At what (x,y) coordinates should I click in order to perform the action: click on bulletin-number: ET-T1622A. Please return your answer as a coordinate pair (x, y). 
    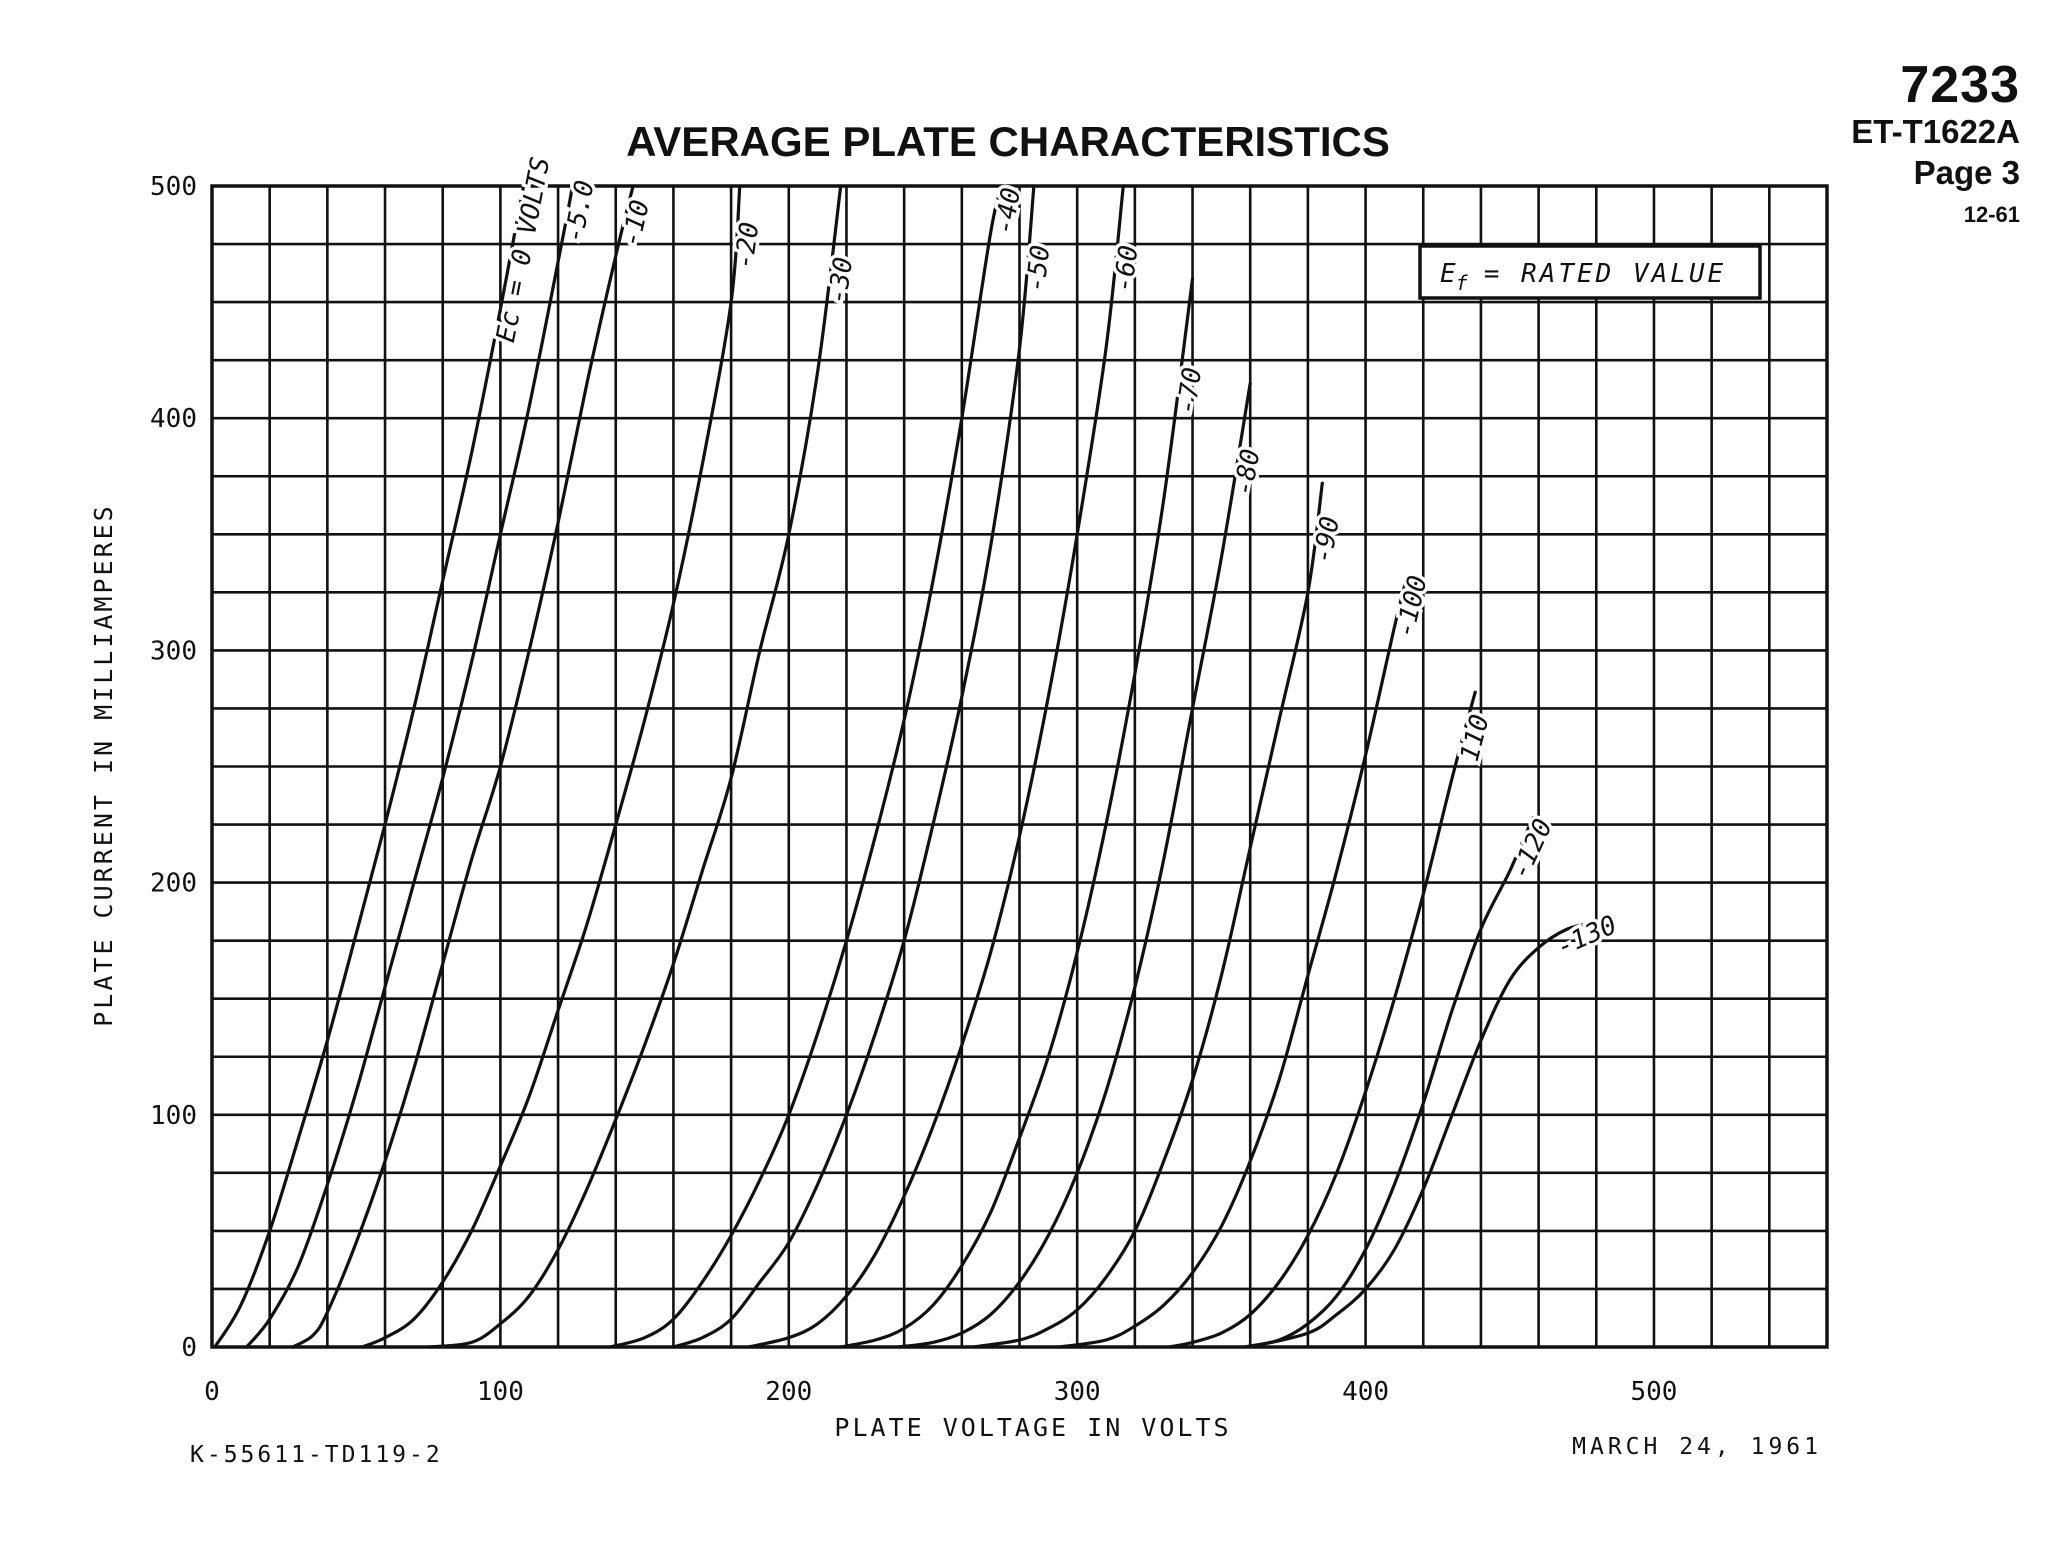
    Looking at the image, I should click on (1935, 131).